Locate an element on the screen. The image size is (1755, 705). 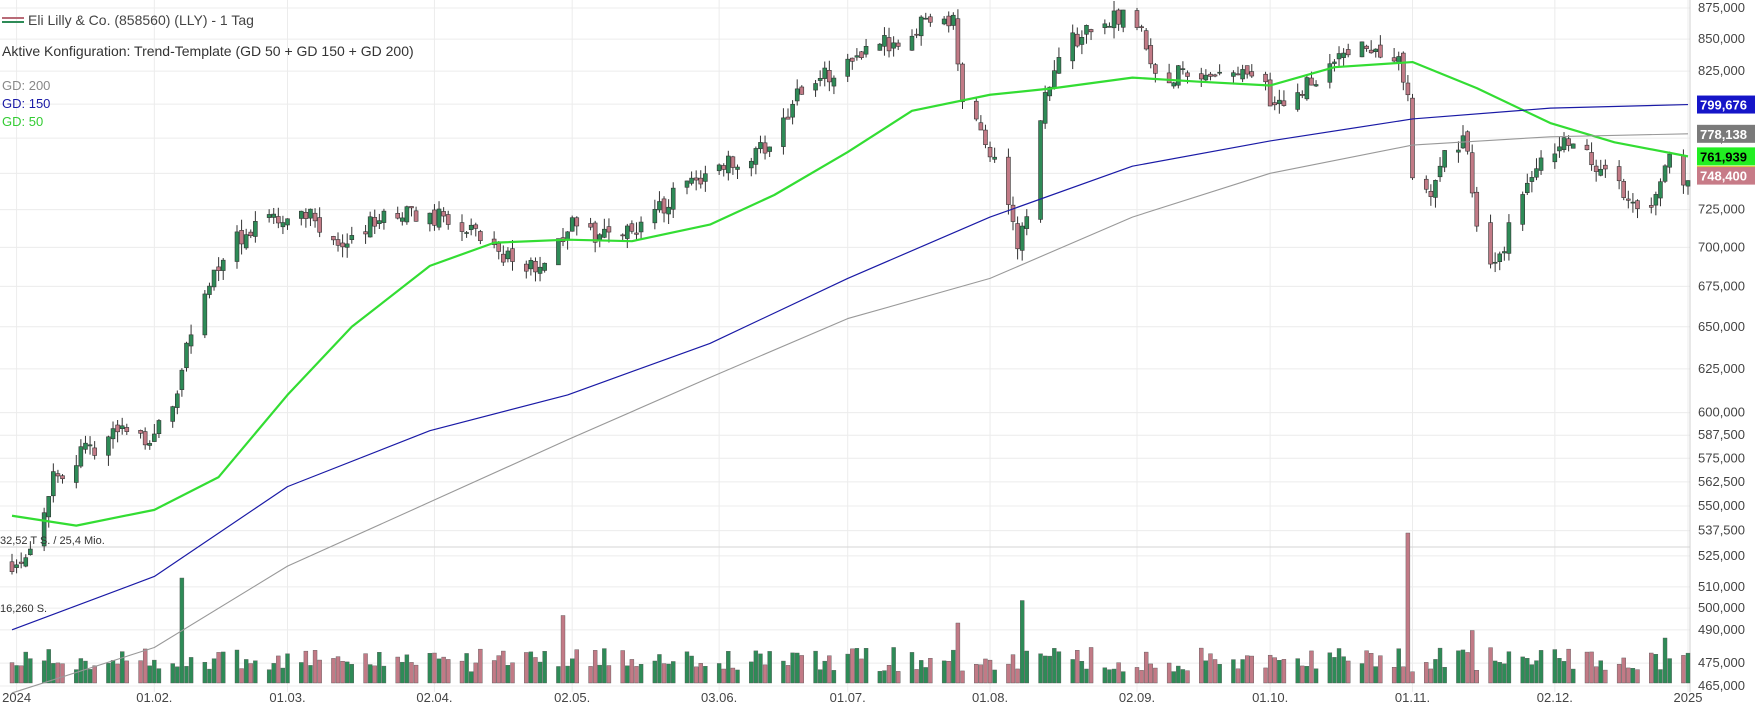
date-tick-label: 01.11. is located at coordinates (1412, 697).